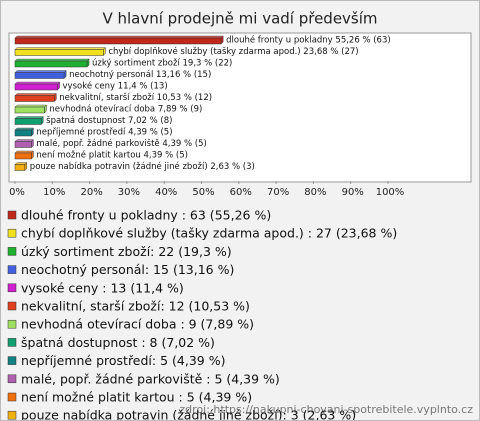  I want to click on legend-label: nevhodná otevírací doba : 9 (7,89 %), so click(137, 324).